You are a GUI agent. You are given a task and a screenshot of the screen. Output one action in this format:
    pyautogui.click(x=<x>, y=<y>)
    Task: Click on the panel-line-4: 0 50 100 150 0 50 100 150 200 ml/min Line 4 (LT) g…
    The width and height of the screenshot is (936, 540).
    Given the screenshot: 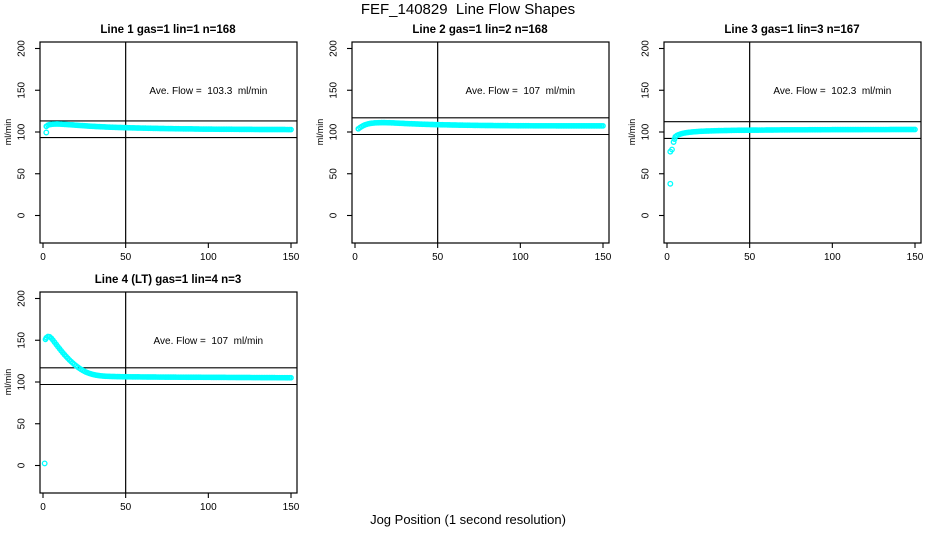 What is the action you would take?
    pyautogui.click(x=151, y=393)
    